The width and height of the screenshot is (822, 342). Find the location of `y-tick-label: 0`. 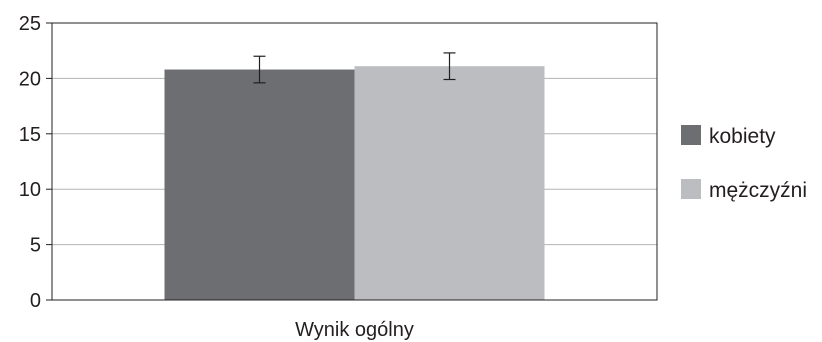

y-tick-label: 0 is located at coordinates (35, 301).